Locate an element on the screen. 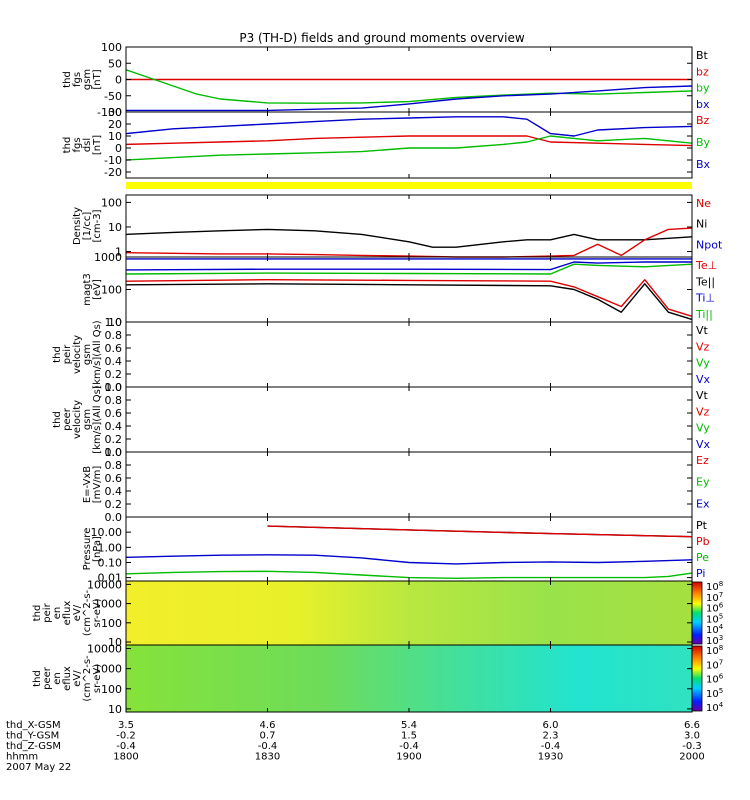  y-tick-label: -10 is located at coordinates (113, 160).